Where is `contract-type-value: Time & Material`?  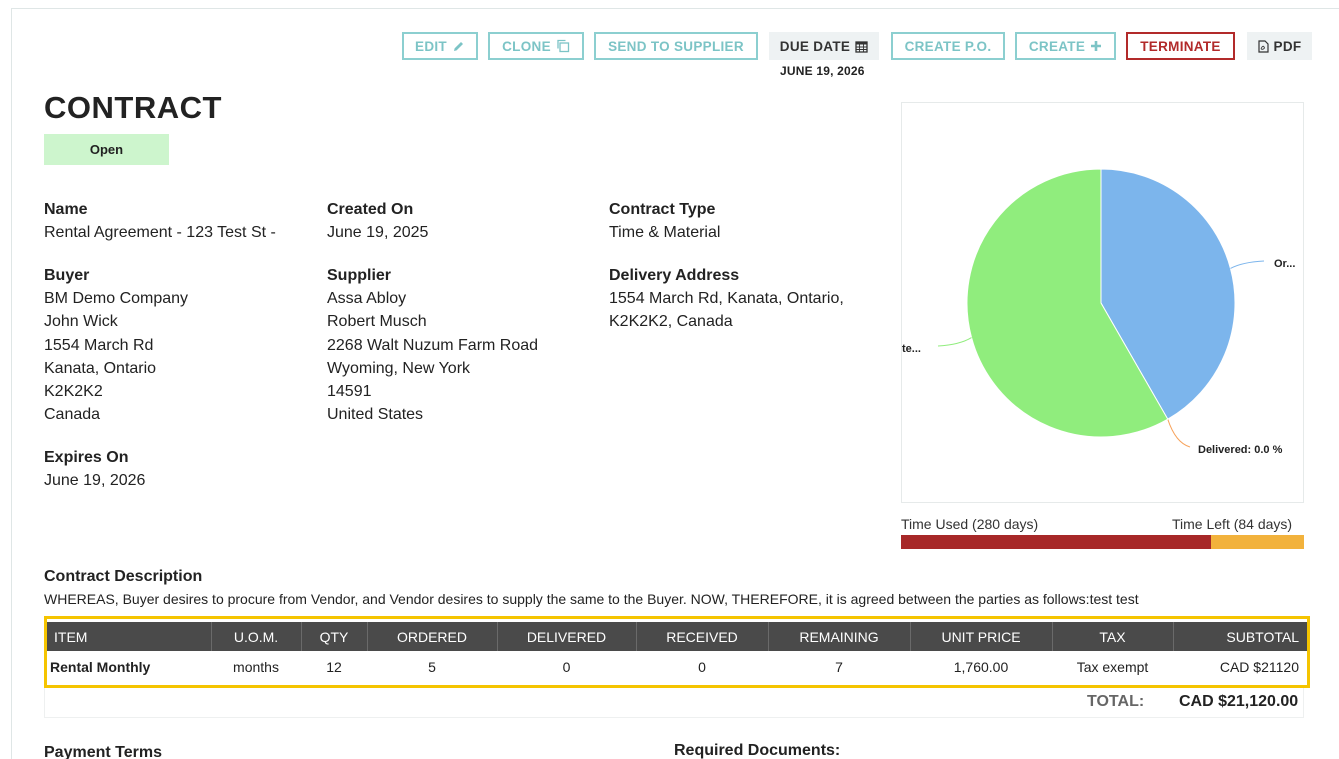 contract-type-value: Time & Material is located at coordinates (665, 233).